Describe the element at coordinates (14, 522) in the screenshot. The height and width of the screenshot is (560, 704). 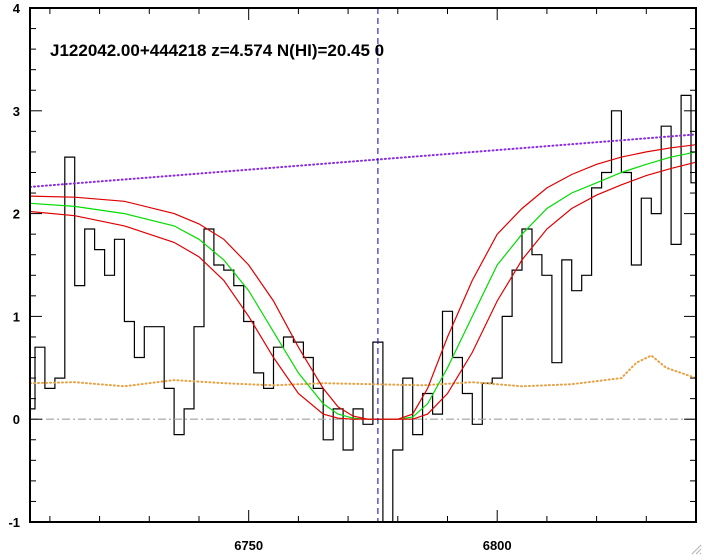
I see `y-tick-label: -1` at that location.